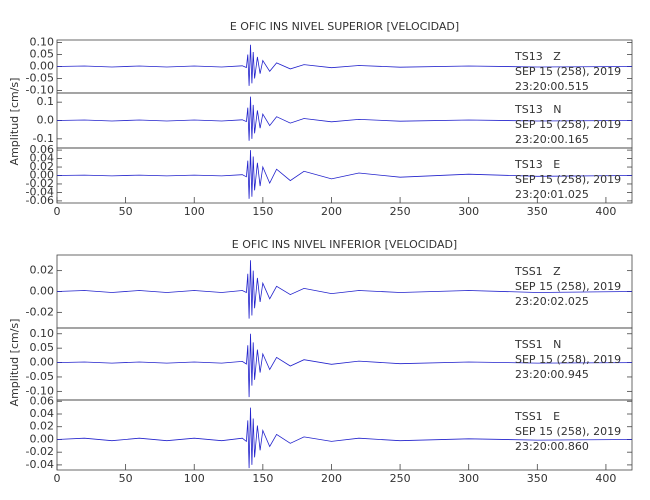 The height and width of the screenshot is (500, 650). Describe the element at coordinates (537, 344) in the screenshot. I see `station-label: TSS1 N` at that location.